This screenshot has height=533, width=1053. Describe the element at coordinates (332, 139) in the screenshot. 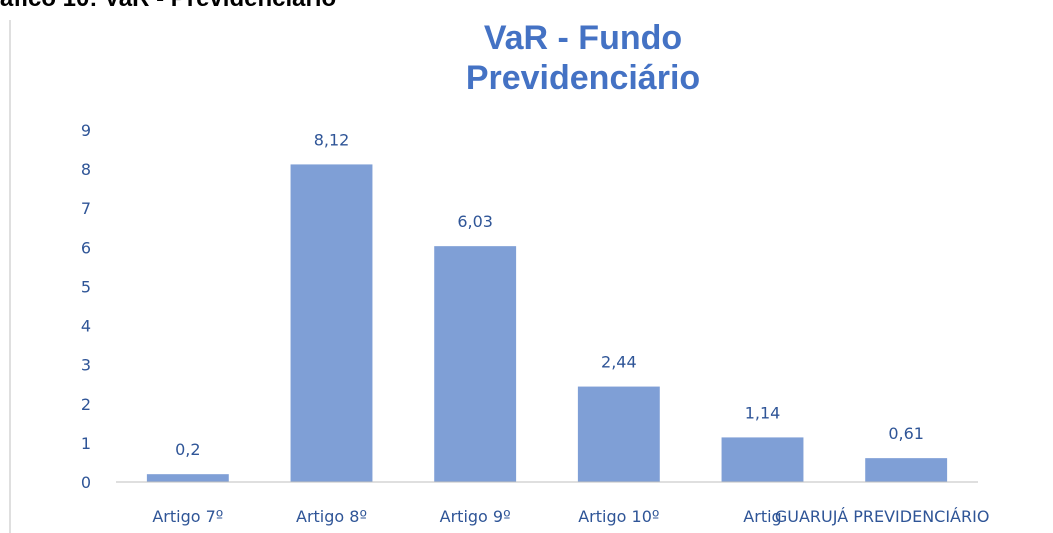

I see `value-label: 8,12` at that location.